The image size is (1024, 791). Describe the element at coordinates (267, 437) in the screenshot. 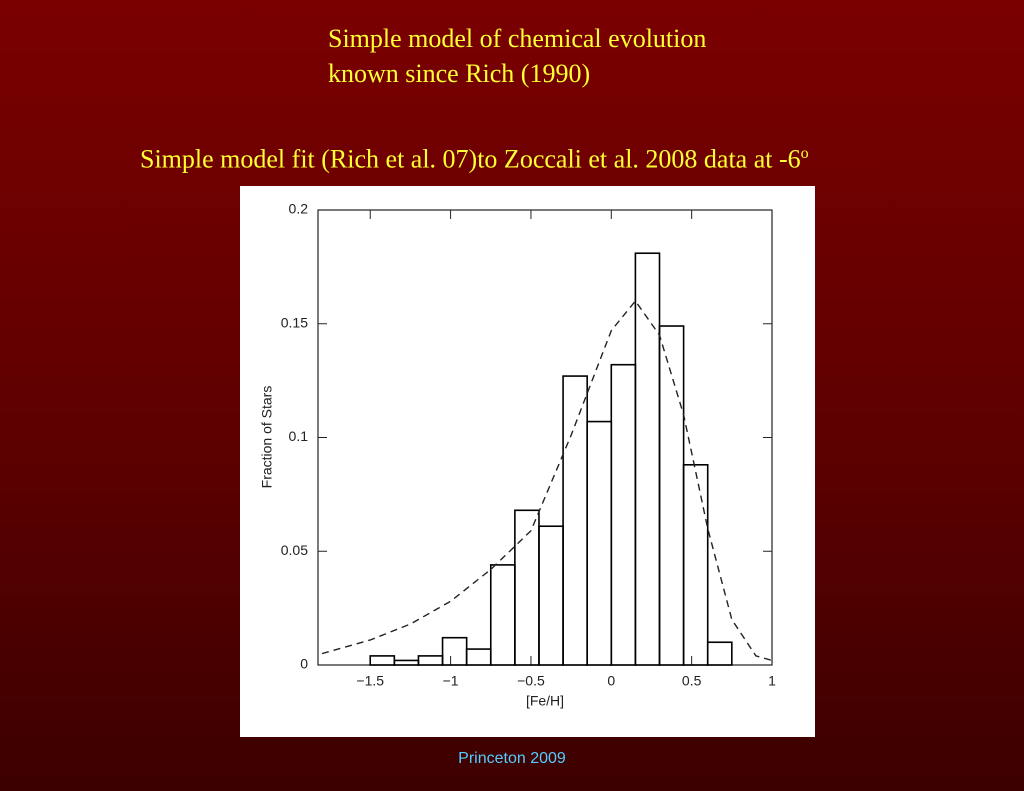

I see `y-axis-label: Fraction of Stars` at that location.